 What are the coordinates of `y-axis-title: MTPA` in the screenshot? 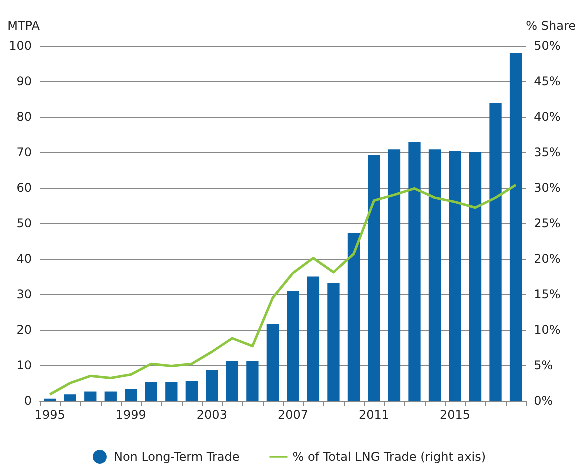 It's located at (24, 26).